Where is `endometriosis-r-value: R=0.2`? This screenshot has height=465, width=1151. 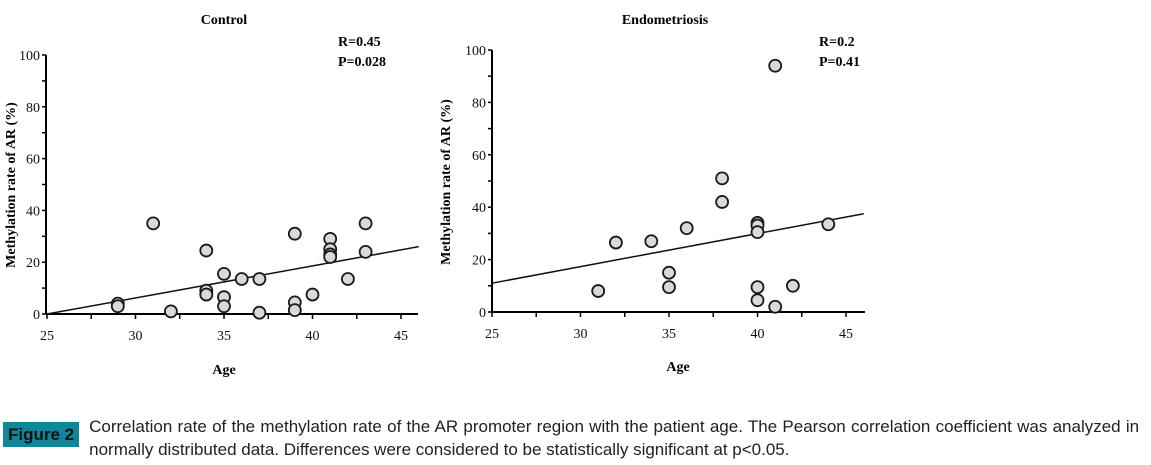 endometriosis-r-value: R=0.2 is located at coordinates (837, 42).